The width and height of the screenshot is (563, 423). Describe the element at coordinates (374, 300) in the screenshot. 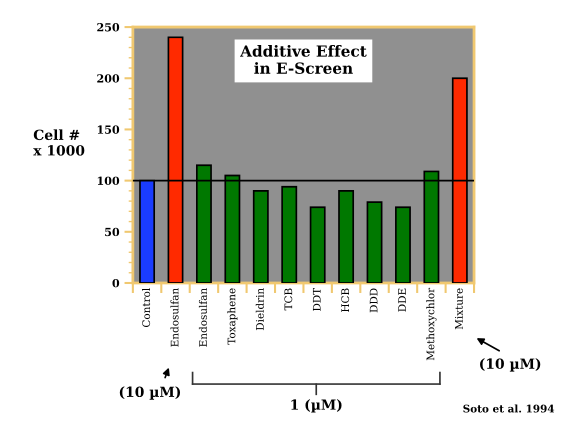

I see `x-tick-label: DDD` at that location.